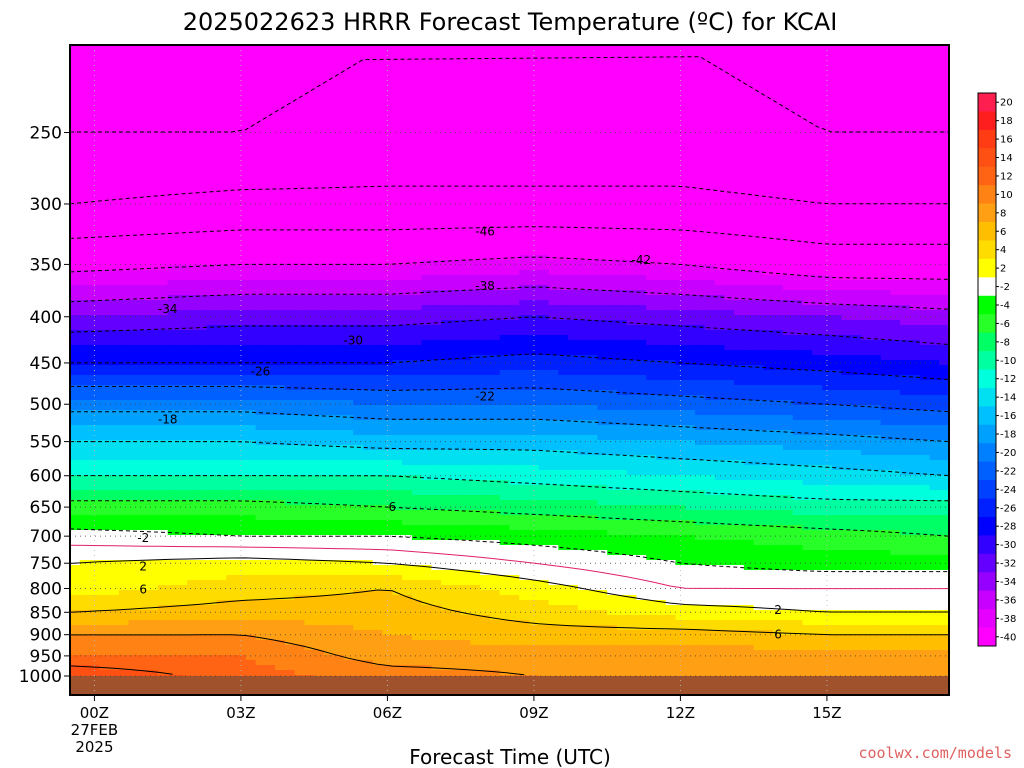  What do you see at coordinates (1008, 361) in the screenshot?
I see `colorbar-label: -10` at bounding box center [1008, 361].